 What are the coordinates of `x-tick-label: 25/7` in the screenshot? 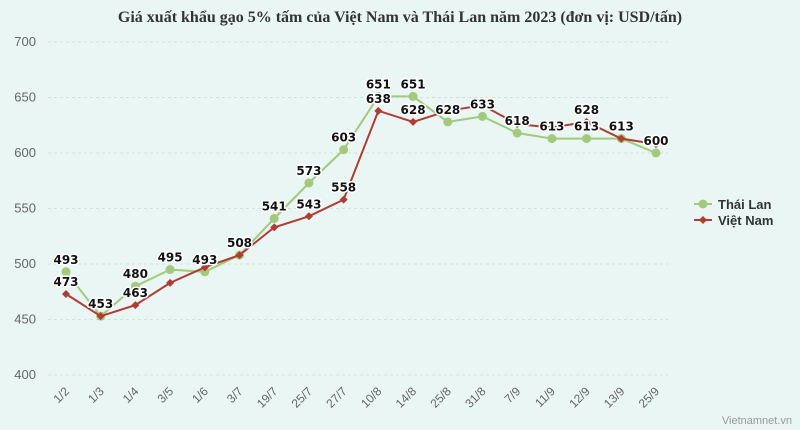 It's located at (302, 397).